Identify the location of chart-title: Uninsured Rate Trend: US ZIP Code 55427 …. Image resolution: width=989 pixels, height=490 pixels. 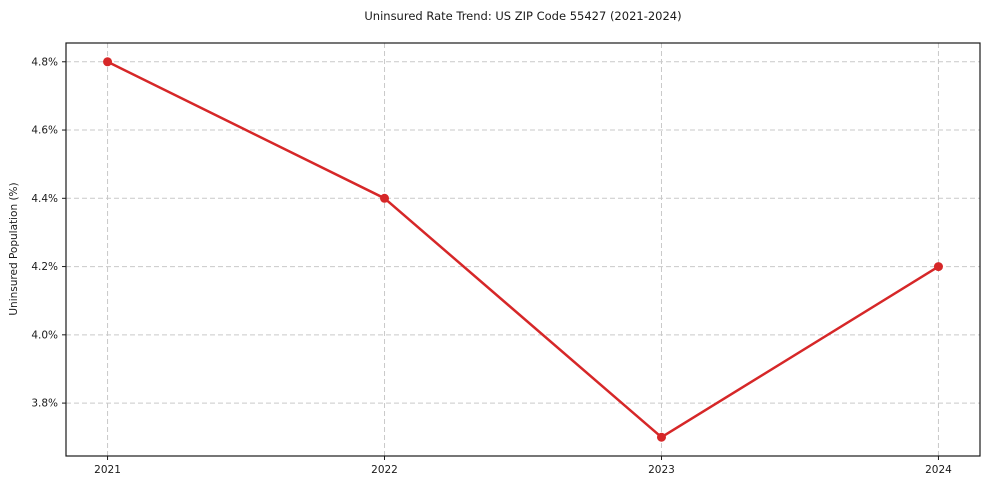
(523, 16).